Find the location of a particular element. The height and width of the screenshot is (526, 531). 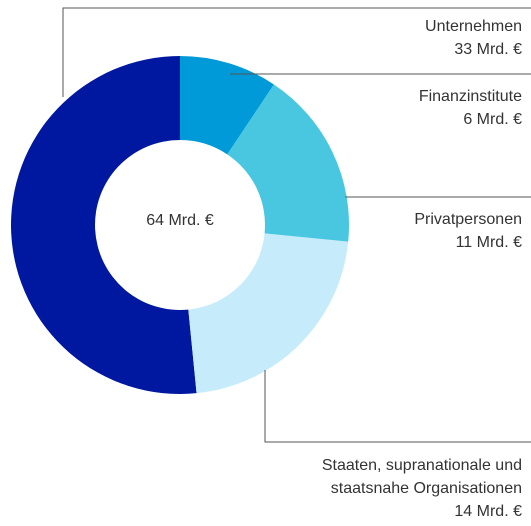

segment-label: Finanzinstitute 6 Mrd. € is located at coordinates (387, 108).